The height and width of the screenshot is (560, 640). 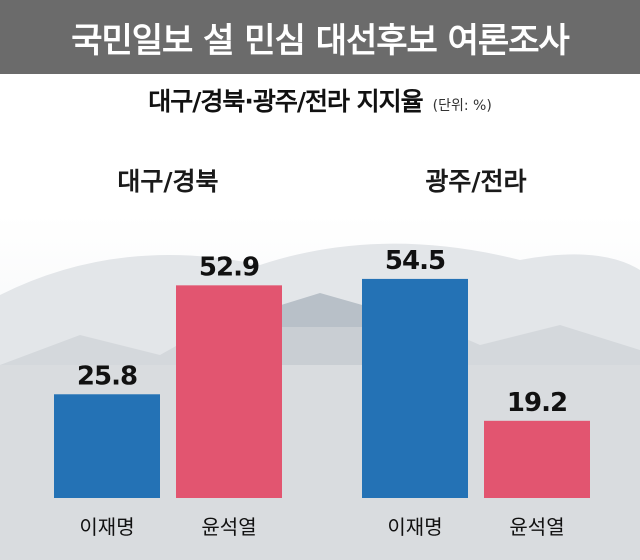 What do you see at coordinates (475, 181) in the screenshot?
I see `group-title: 광주/전라` at bounding box center [475, 181].